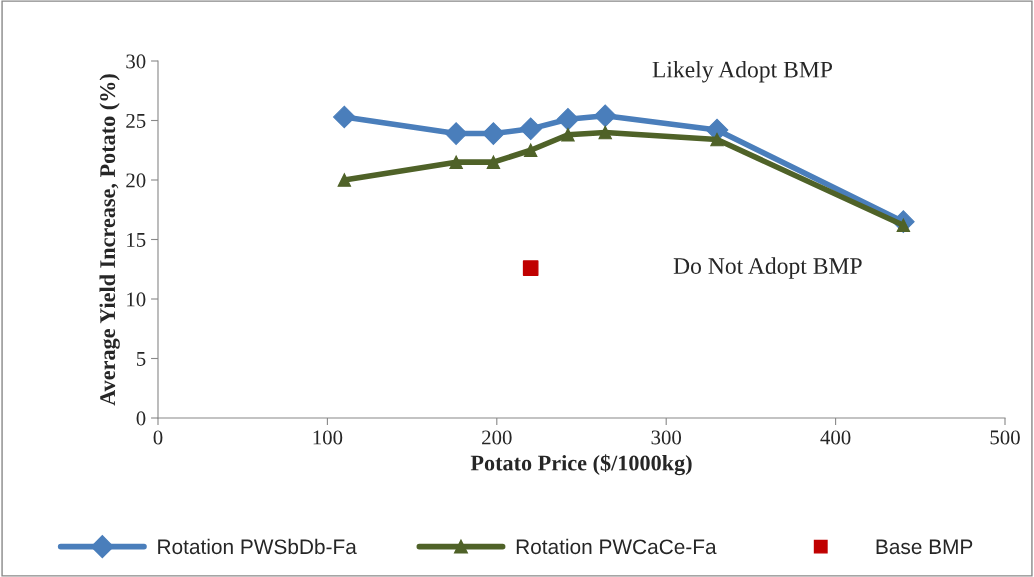  What do you see at coordinates (1005, 437) in the screenshot?
I see `x-tick-label: 500` at bounding box center [1005, 437].